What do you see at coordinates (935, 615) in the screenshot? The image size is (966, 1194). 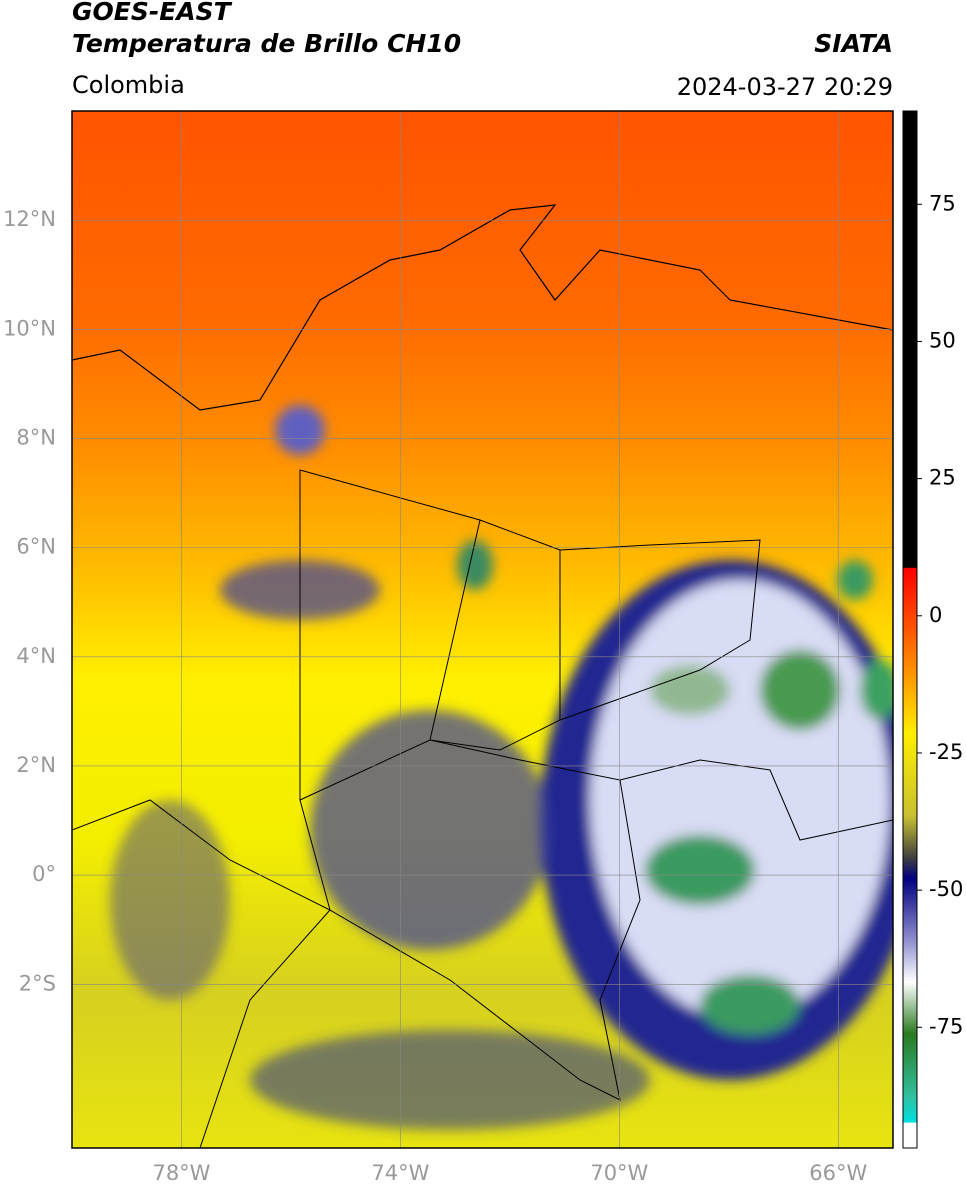 I see `colorbar-tick-label: 0` at bounding box center [935, 615].